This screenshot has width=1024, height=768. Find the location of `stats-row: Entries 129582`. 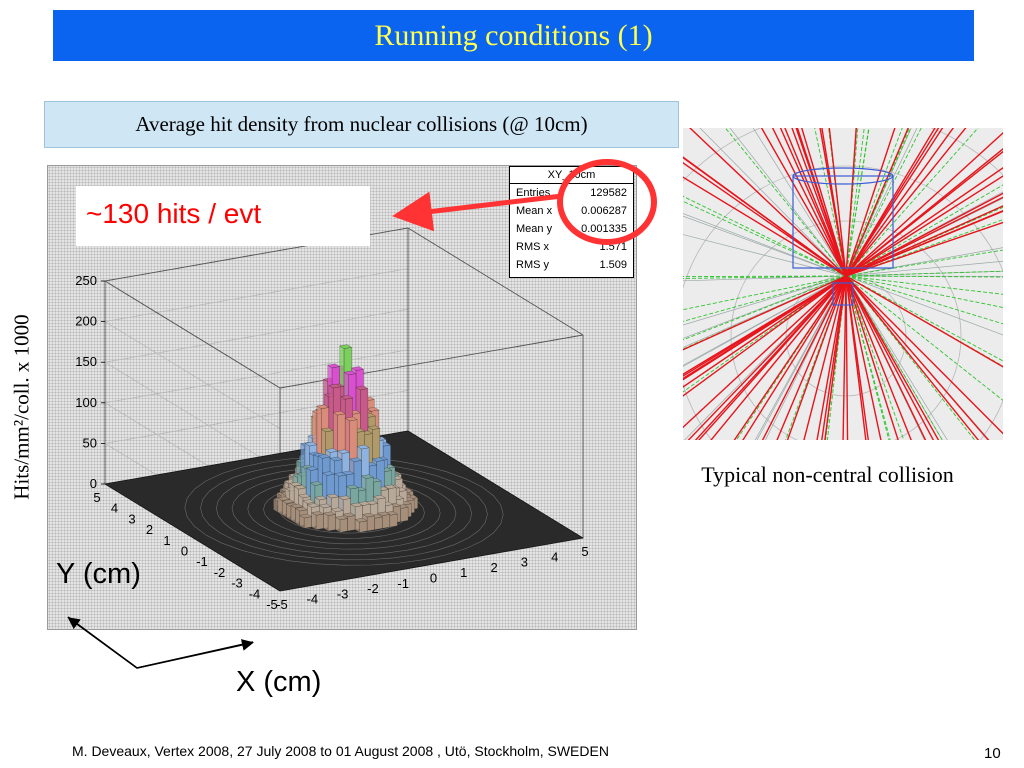

stats-row: Entries 129582 is located at coordinates (571, 193).